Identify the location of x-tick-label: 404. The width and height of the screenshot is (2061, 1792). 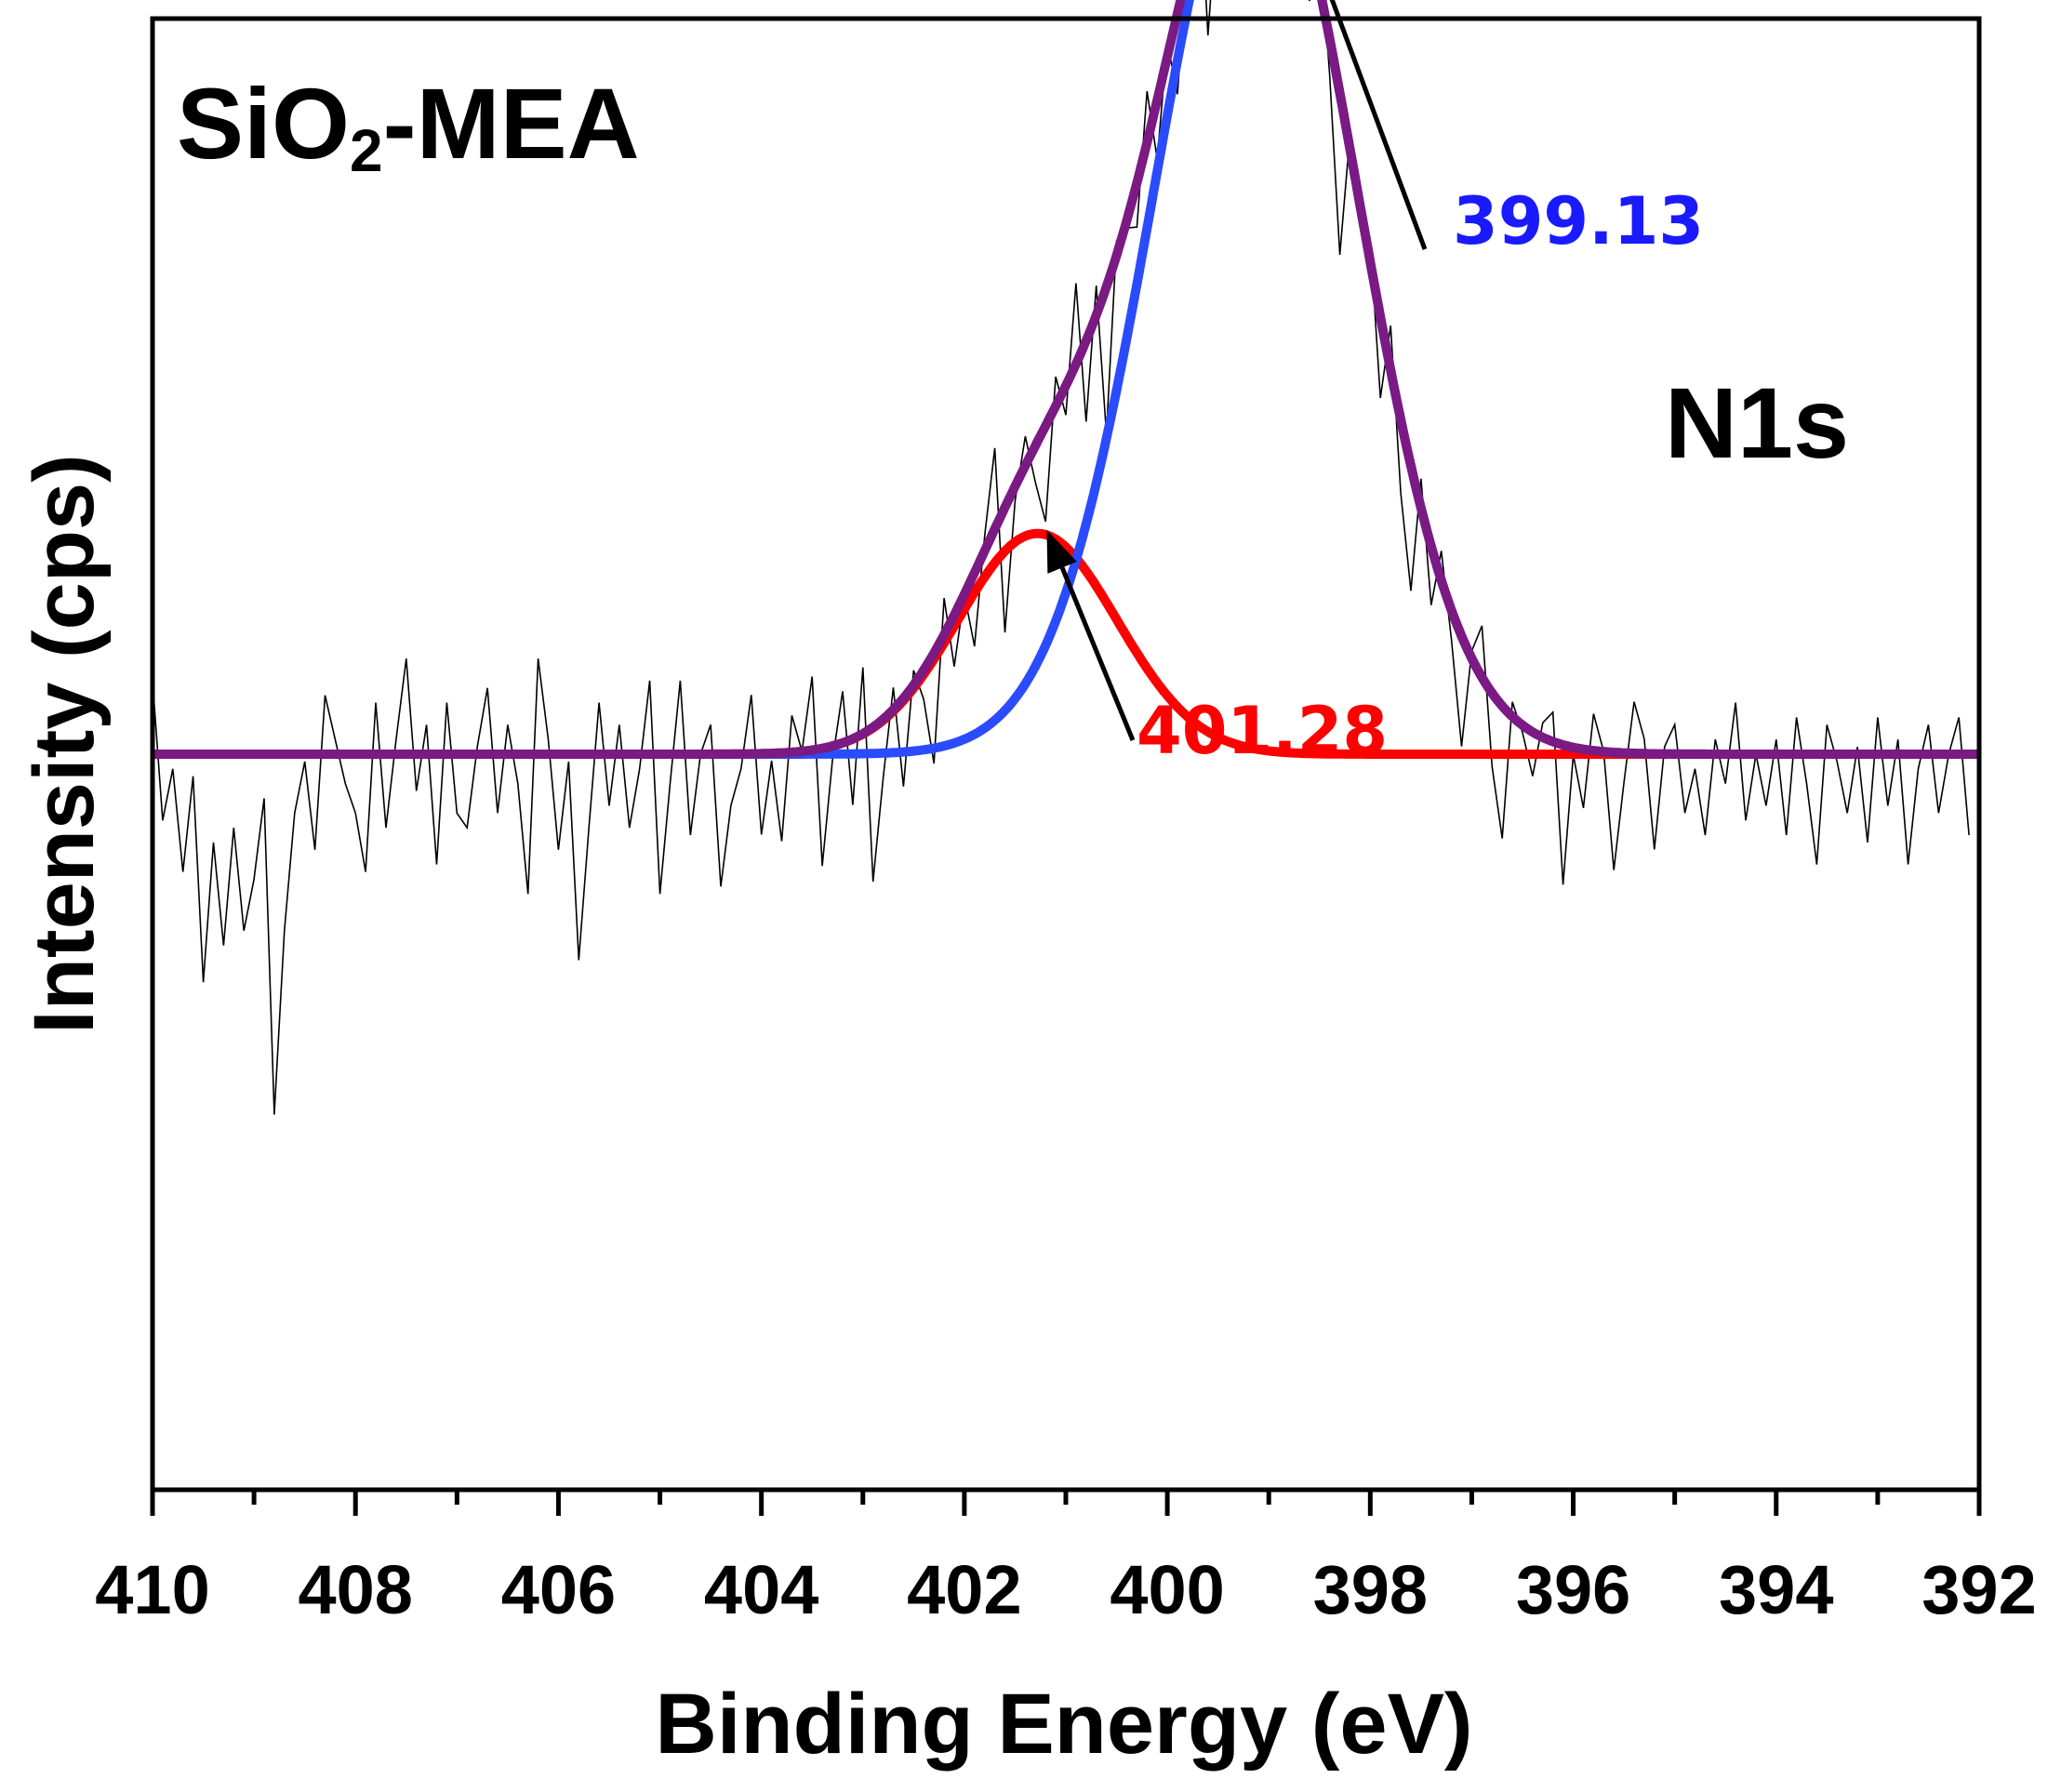
(761, 1589).